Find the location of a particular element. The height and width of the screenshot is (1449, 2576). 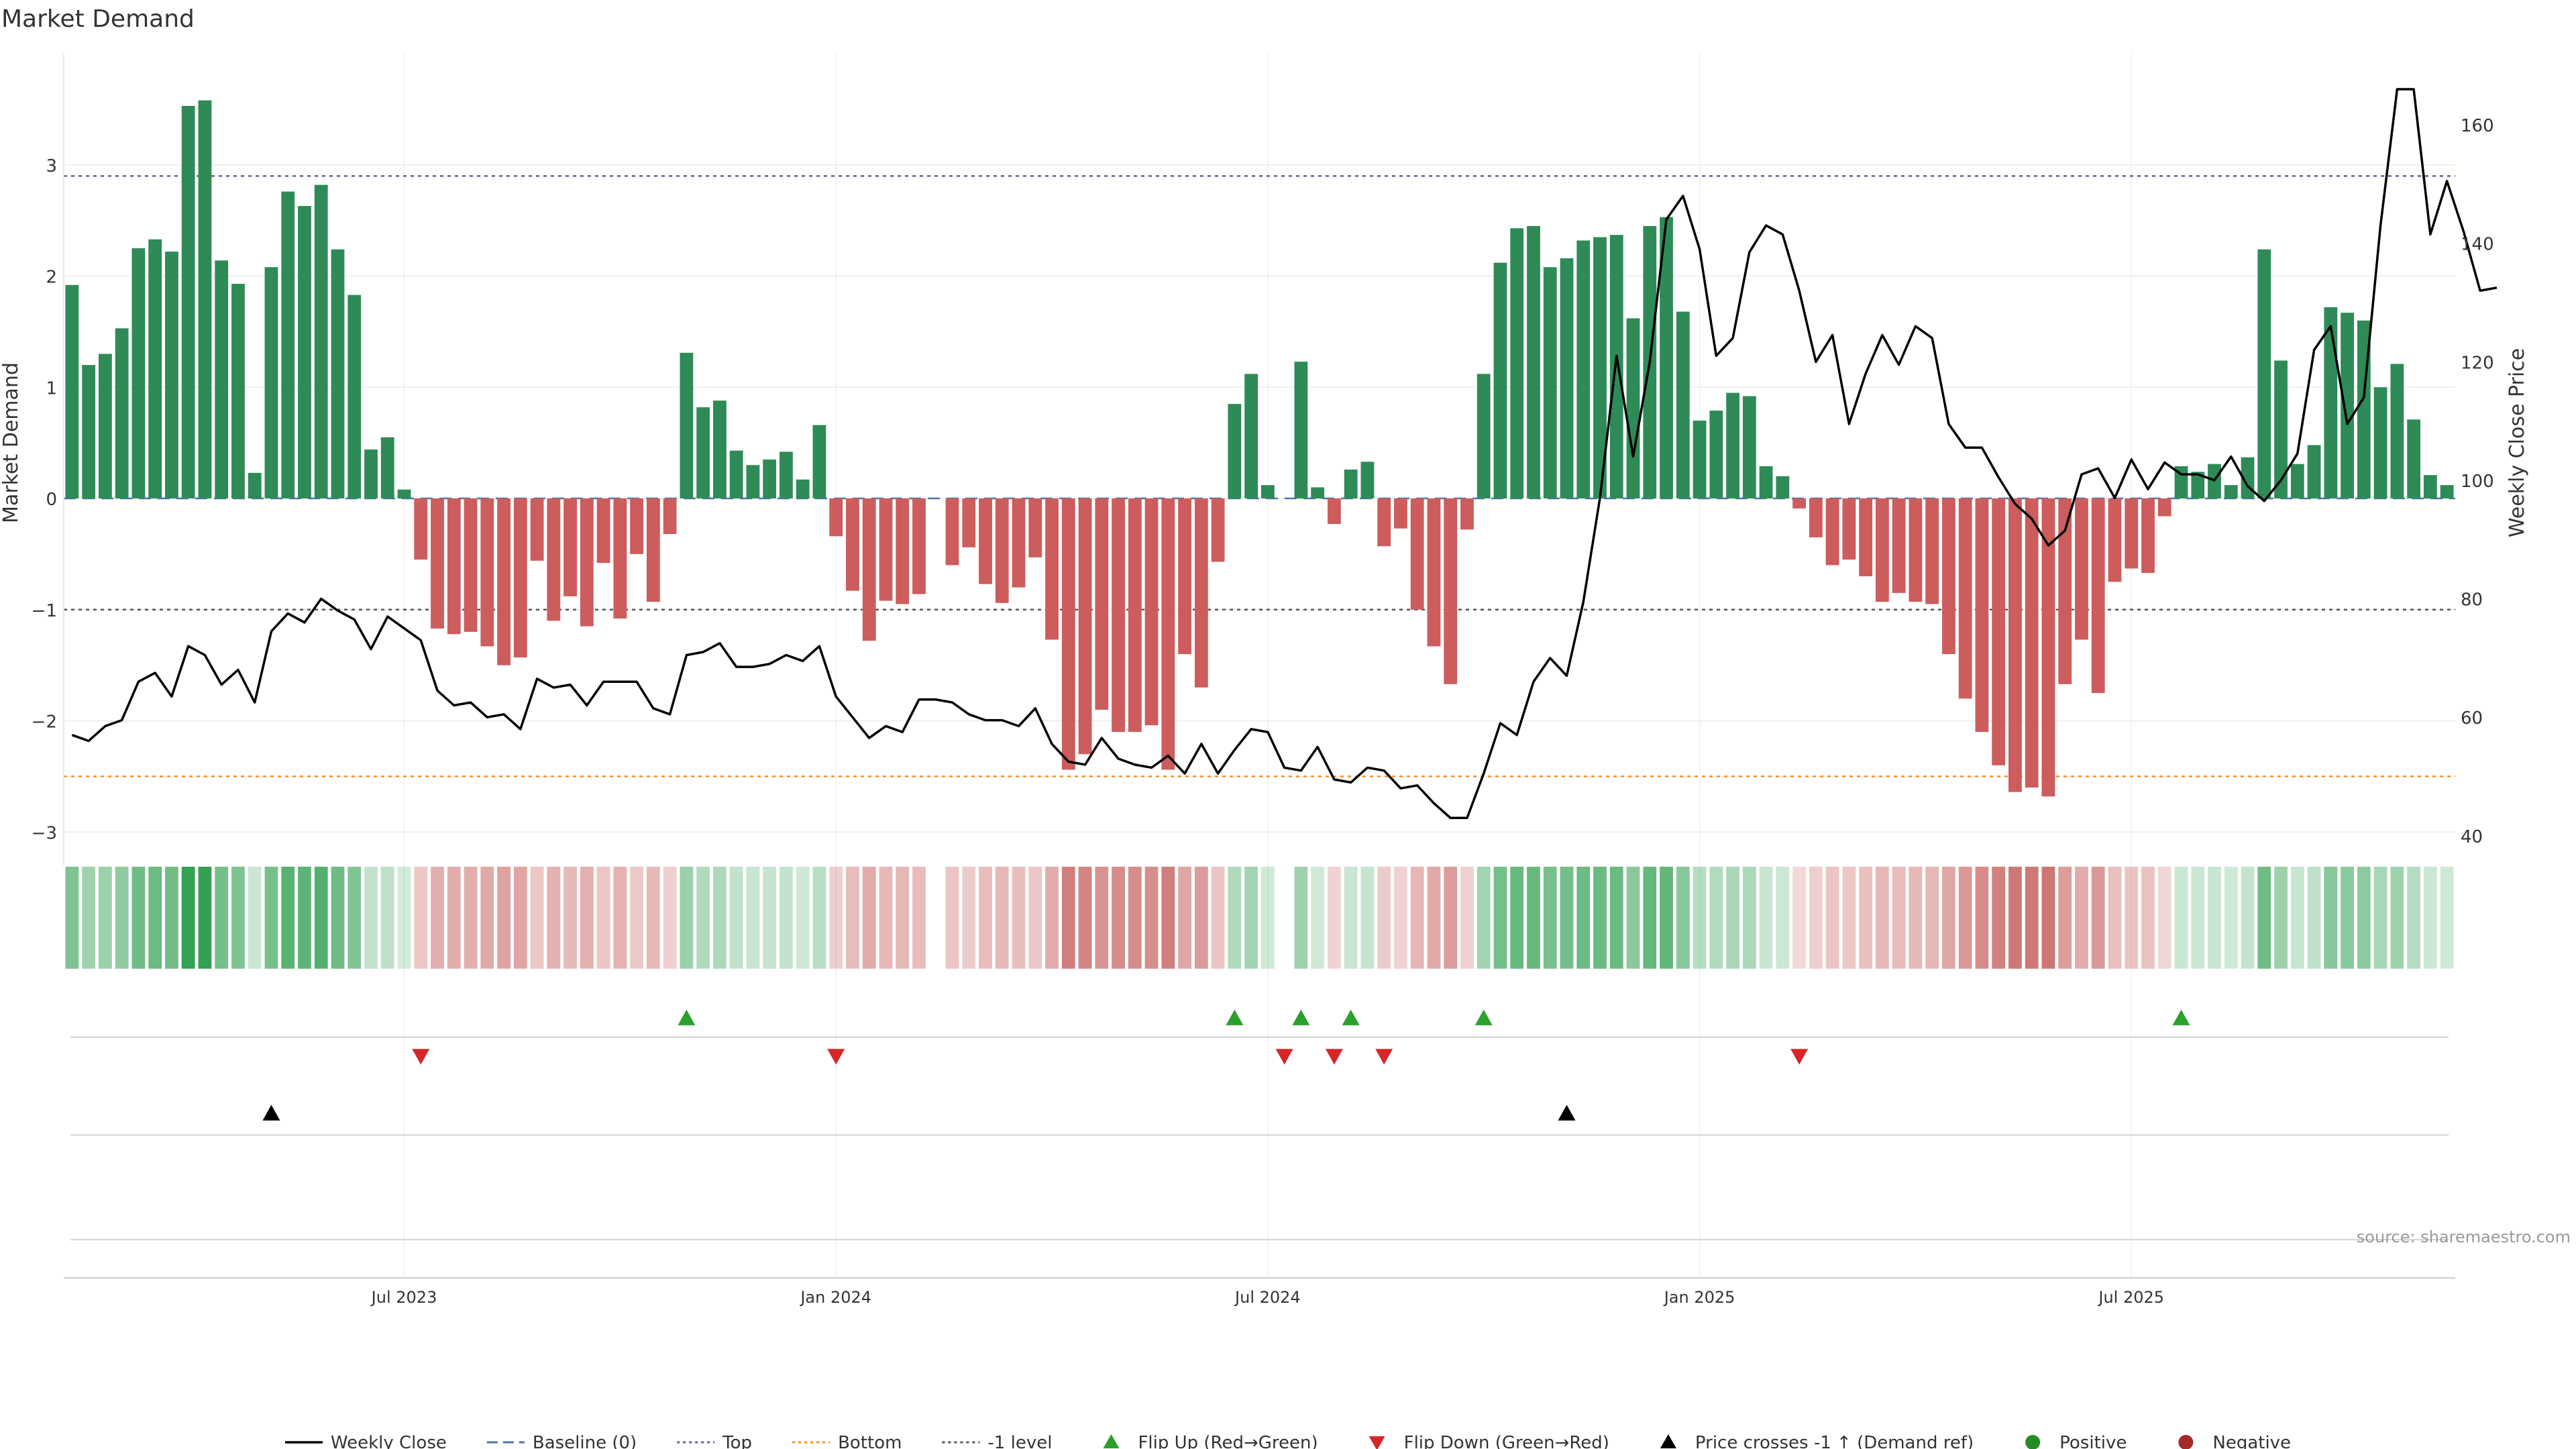

signal-markers is located at coordinates (1259, 1125).